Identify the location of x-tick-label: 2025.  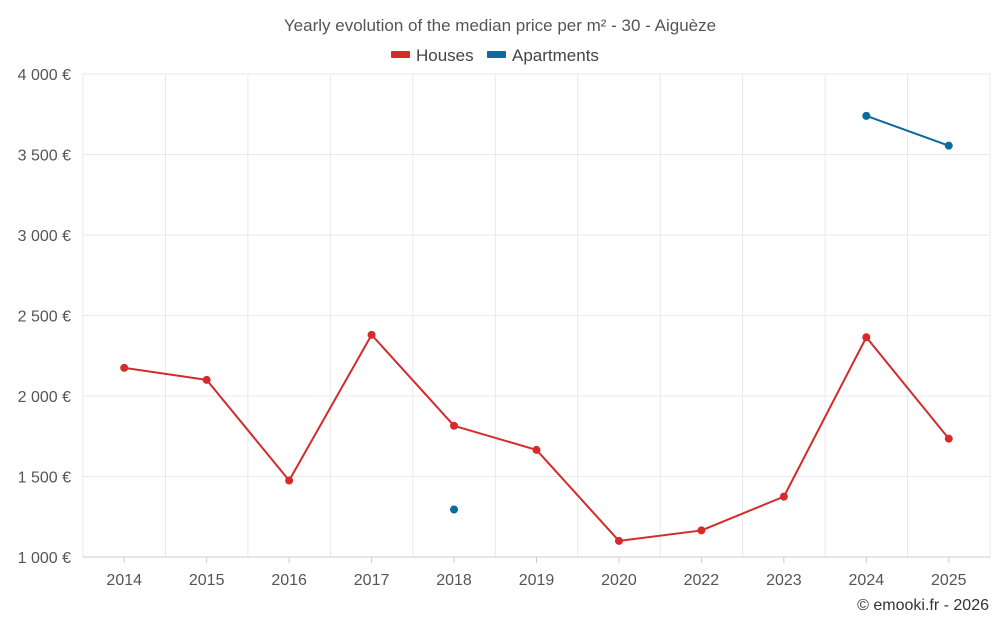
(949, 580).